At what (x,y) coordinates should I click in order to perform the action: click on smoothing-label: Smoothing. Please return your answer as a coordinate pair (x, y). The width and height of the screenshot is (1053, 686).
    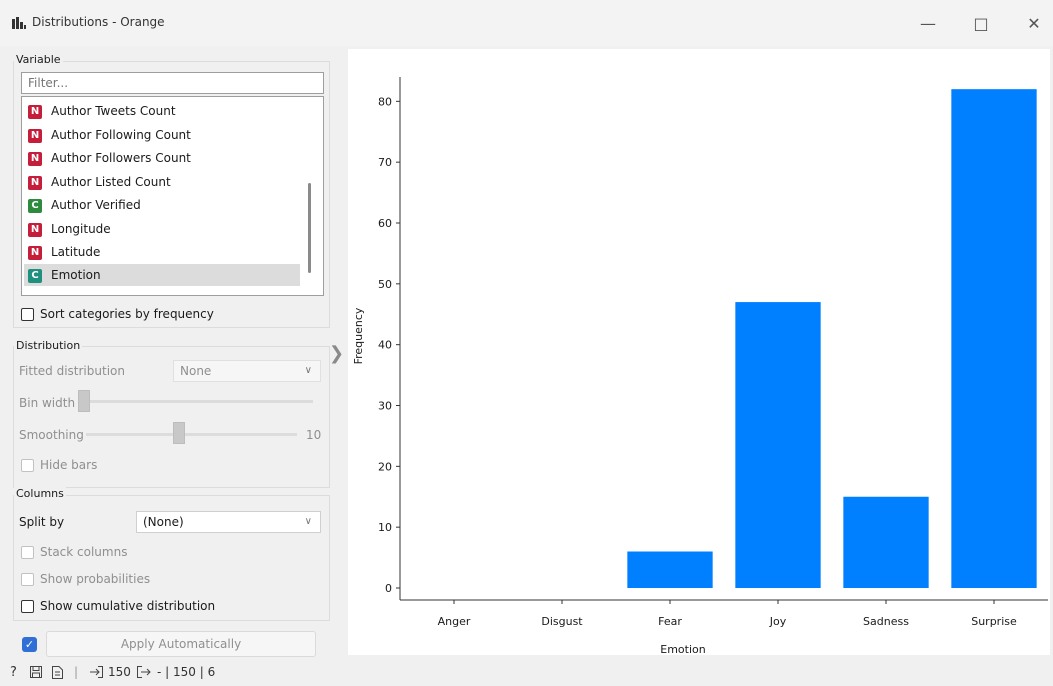
    Looking at the image, I should click on (51, 435).